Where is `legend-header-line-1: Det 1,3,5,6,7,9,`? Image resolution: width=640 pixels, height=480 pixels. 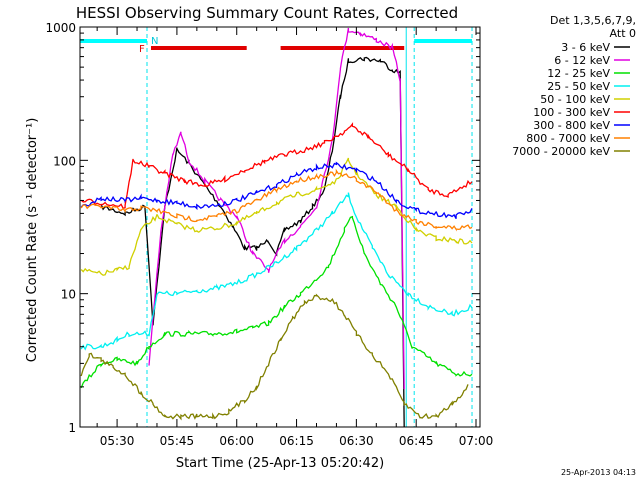 legend-header-line-1: Det 1,3,5,6,7,9, is located at coordinates (593, 20).